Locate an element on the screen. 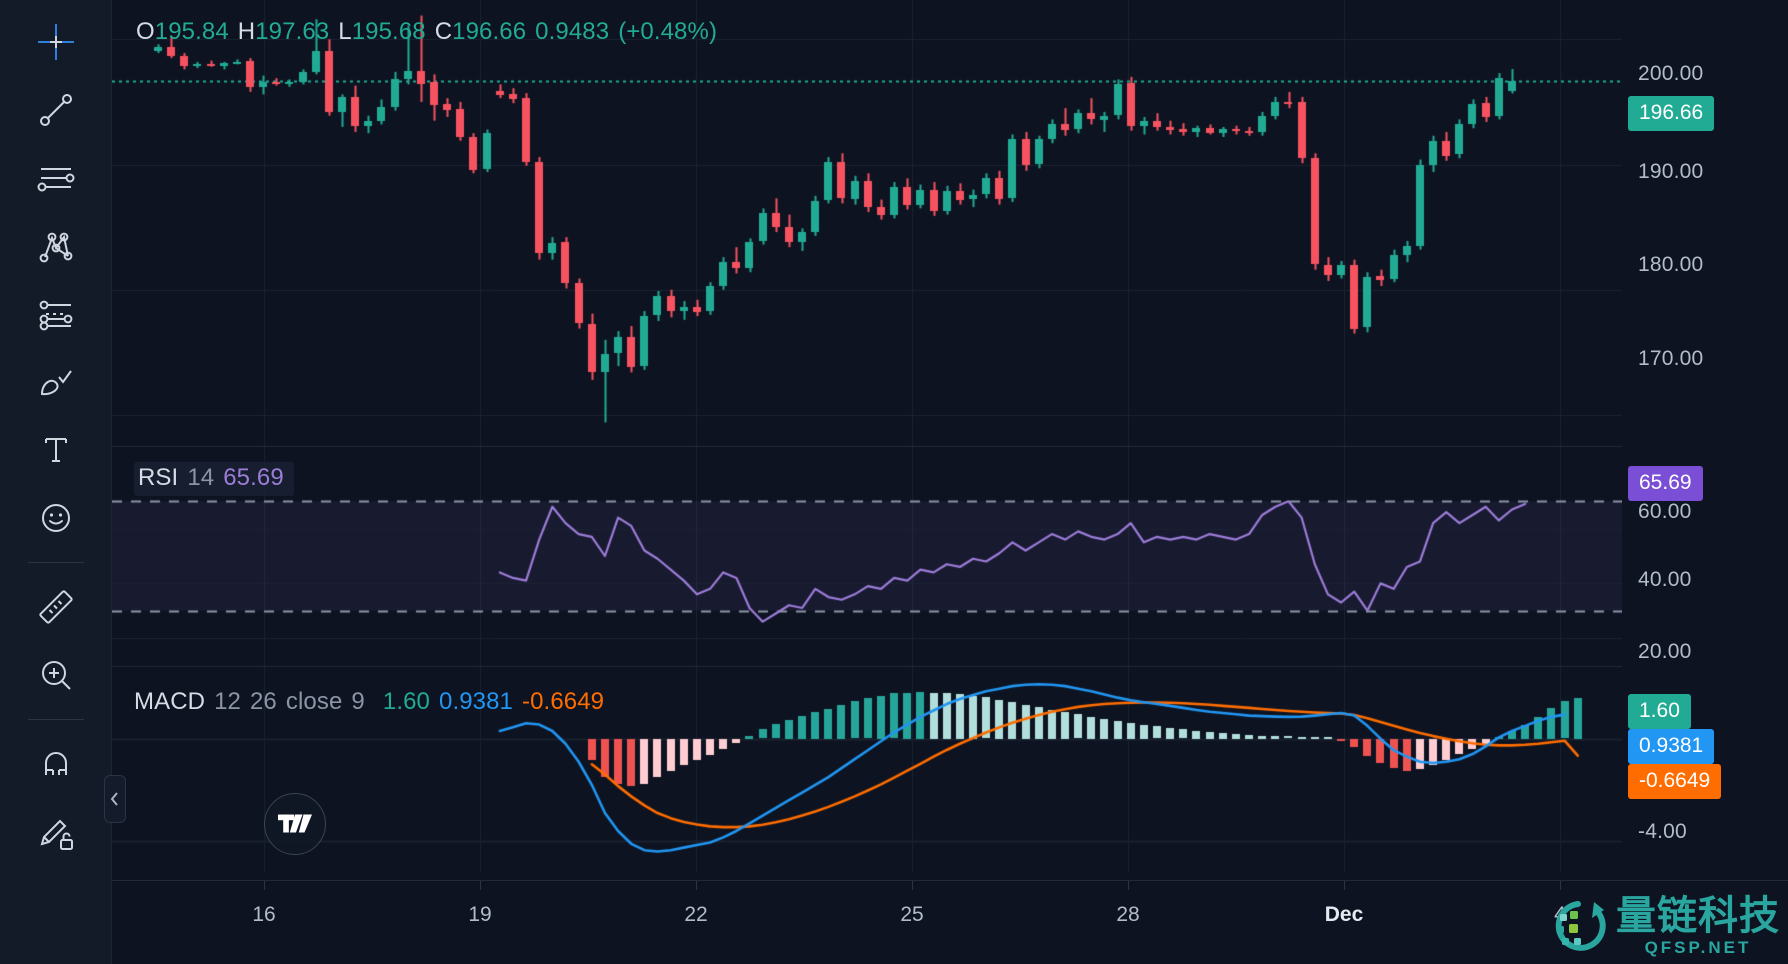  qfsp-logo-icon is located at coordinates (1580, 926).